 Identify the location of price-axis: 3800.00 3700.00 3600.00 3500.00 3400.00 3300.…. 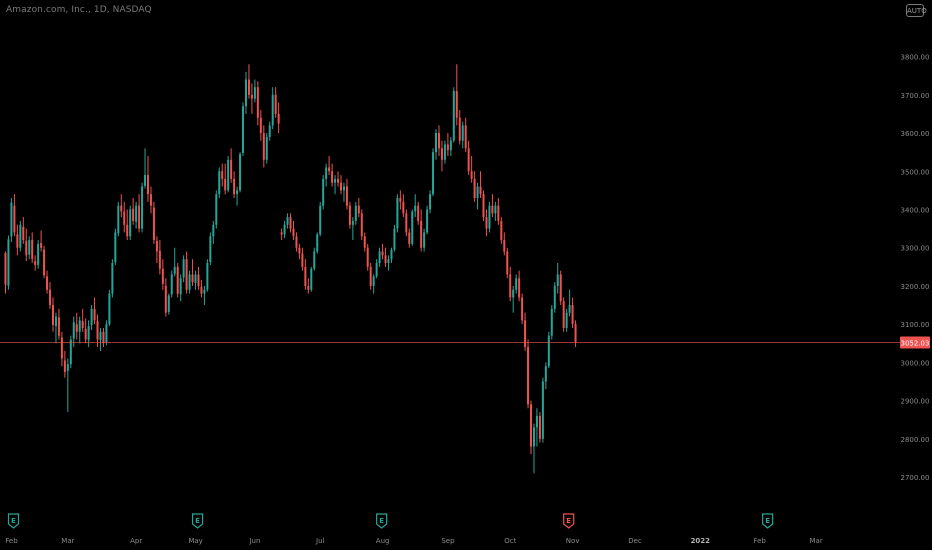
(915, 268).